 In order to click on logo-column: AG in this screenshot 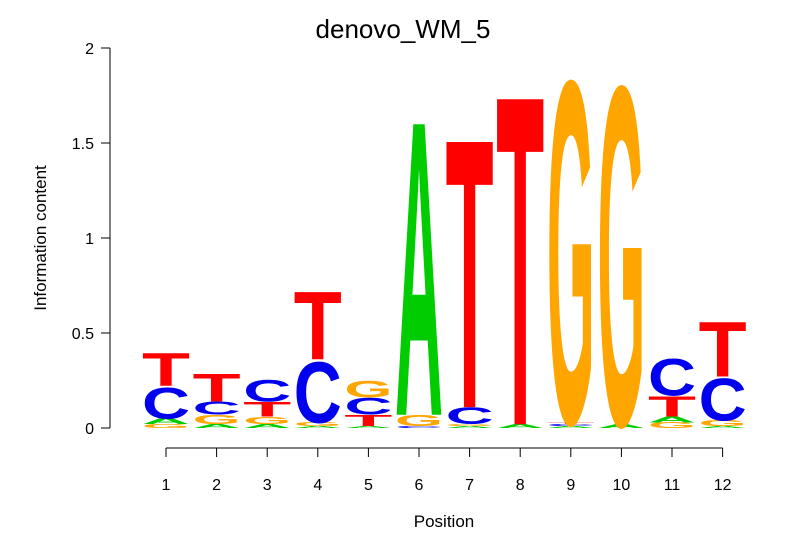, I will do `click(621, 264)`.